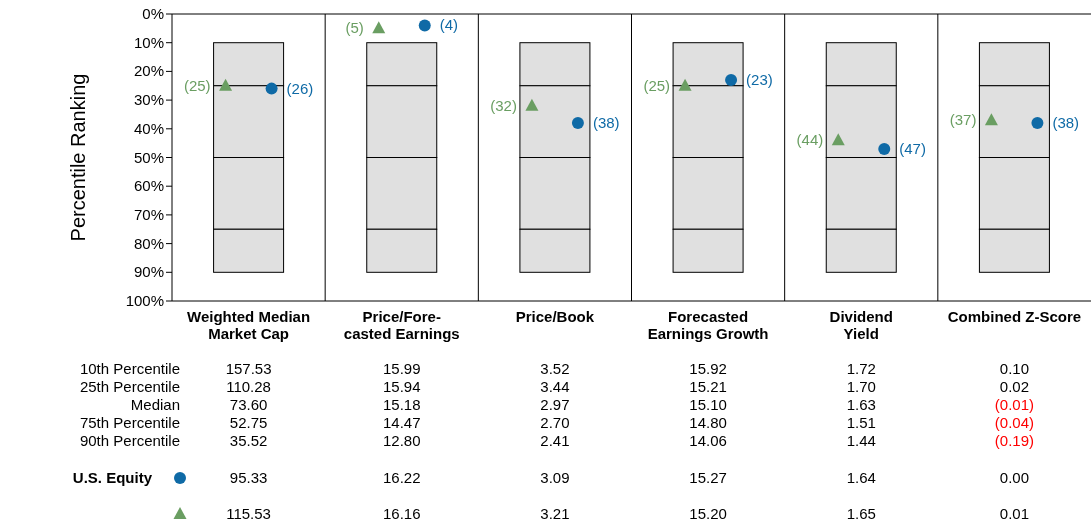 The height and width of the screenshot is (525, 1091). I want to click on text: 73.60, so click(248, 404).